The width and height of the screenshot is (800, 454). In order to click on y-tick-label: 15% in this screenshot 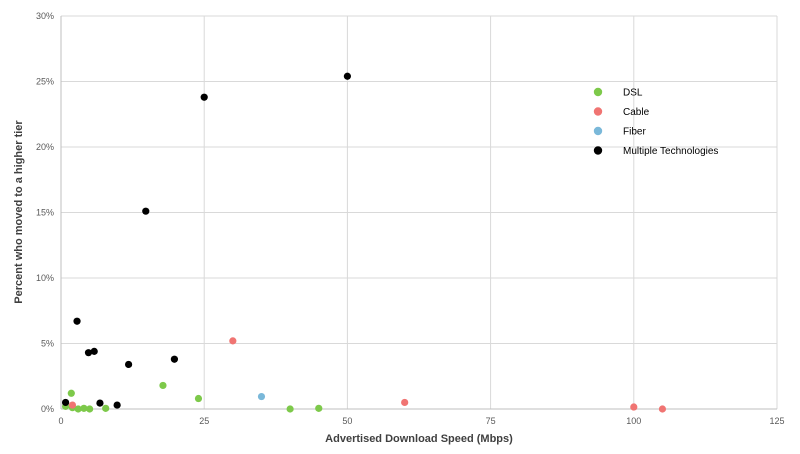, I will do `click(45, 213)`.